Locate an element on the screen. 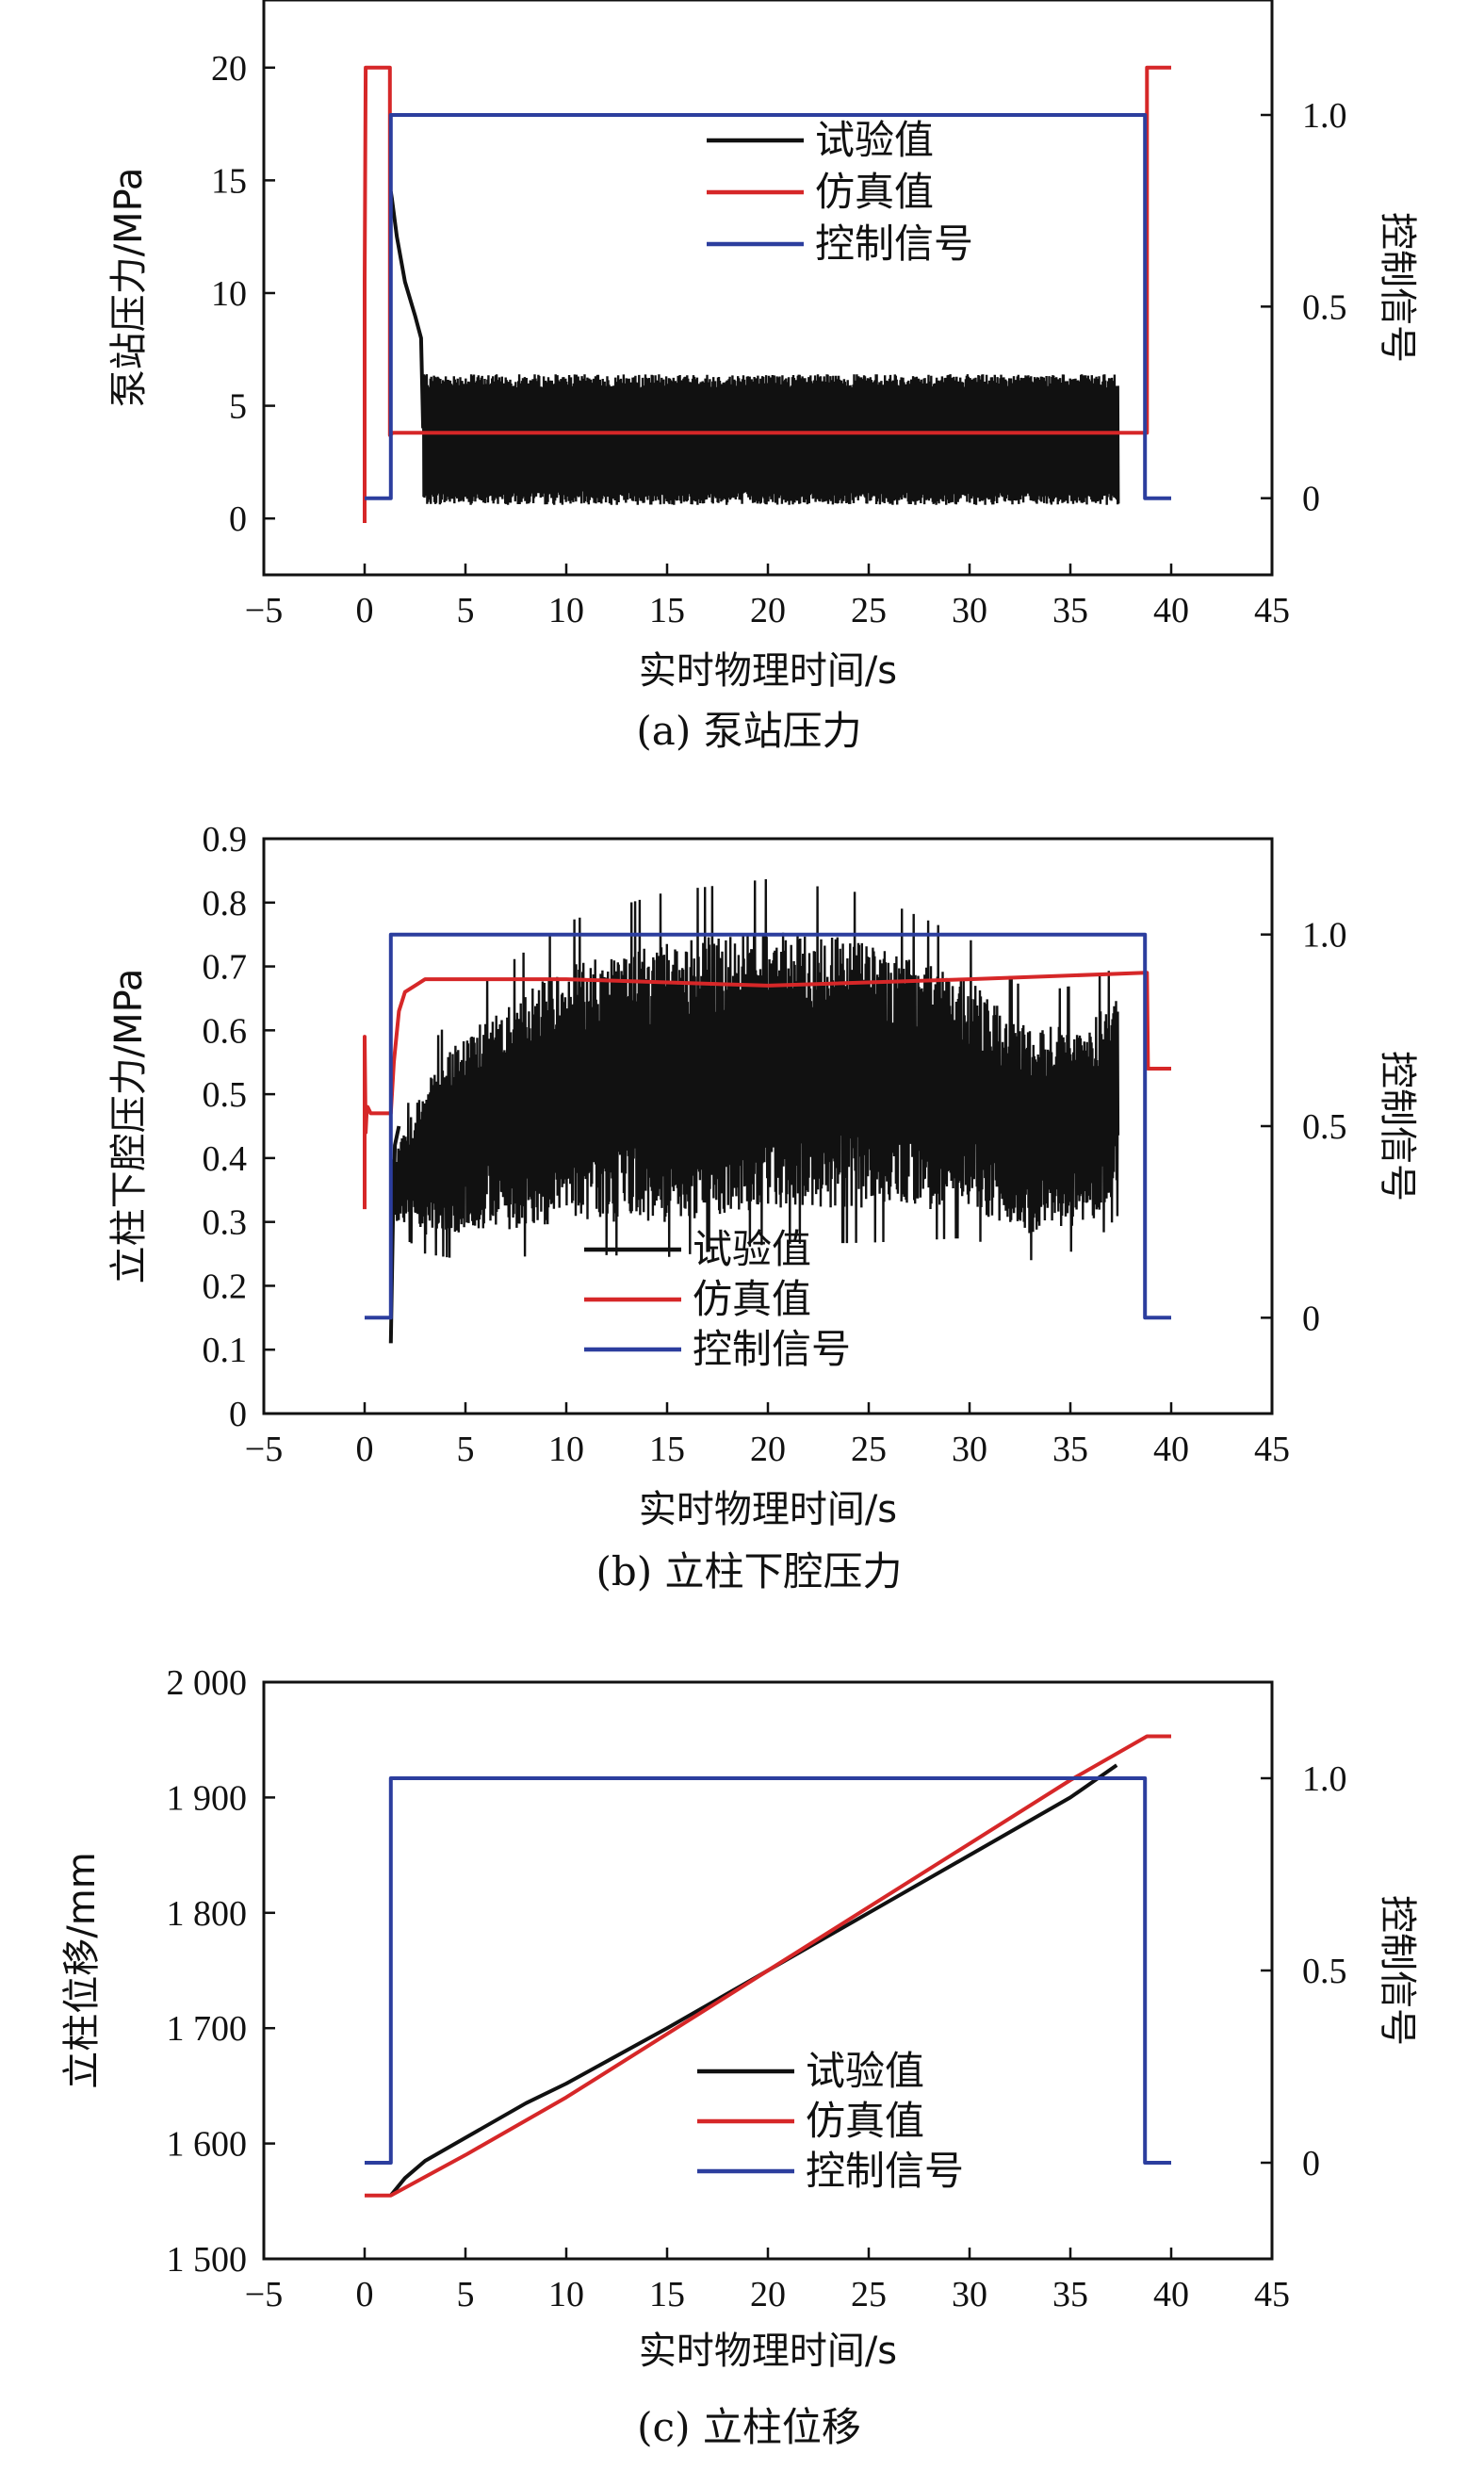 Image resolution: width=1484 pixels, height=2469 pixels. y-tick-label: 0.1 is located at coordinates (225, 1351).